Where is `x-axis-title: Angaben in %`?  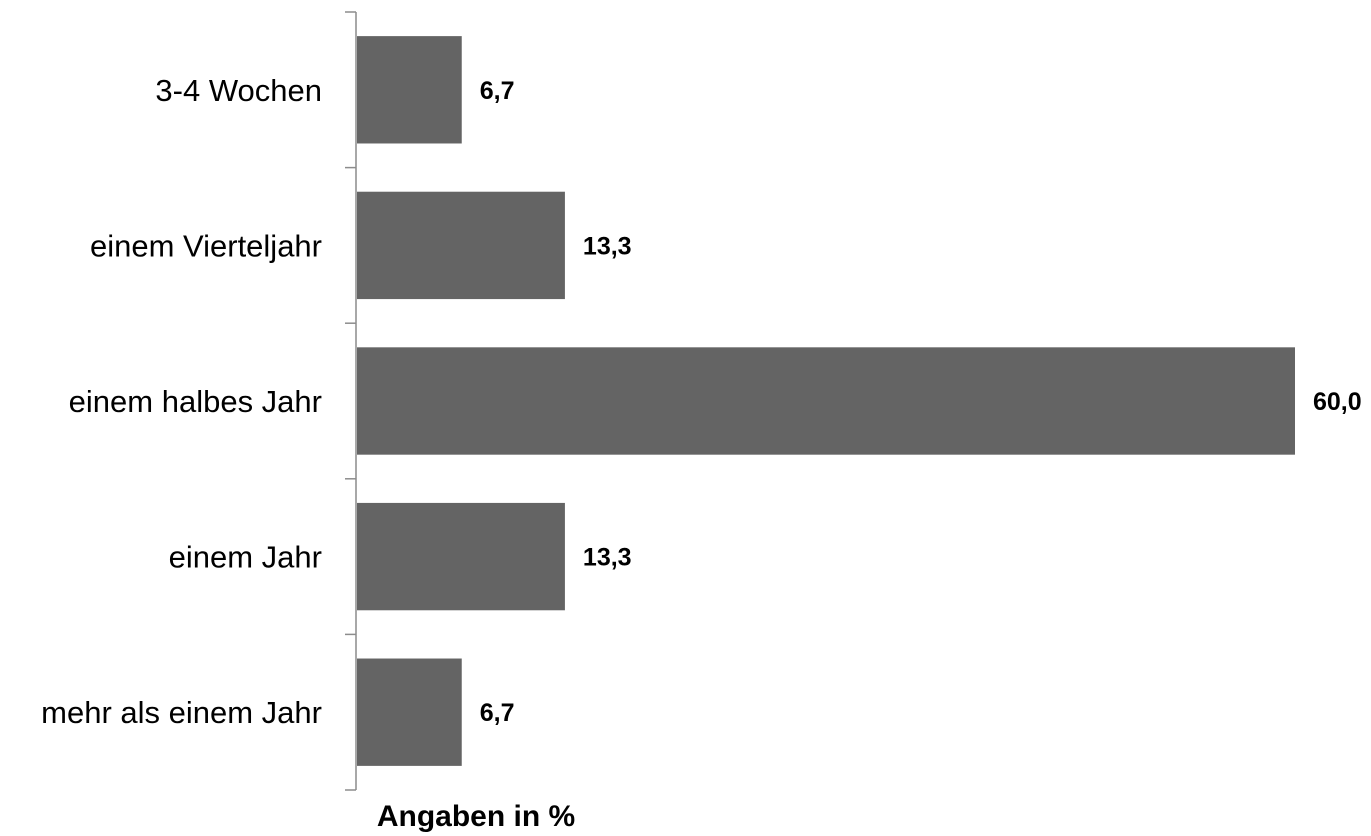
x-axis-title: Angaben in % is located at coordinates (476, 816).